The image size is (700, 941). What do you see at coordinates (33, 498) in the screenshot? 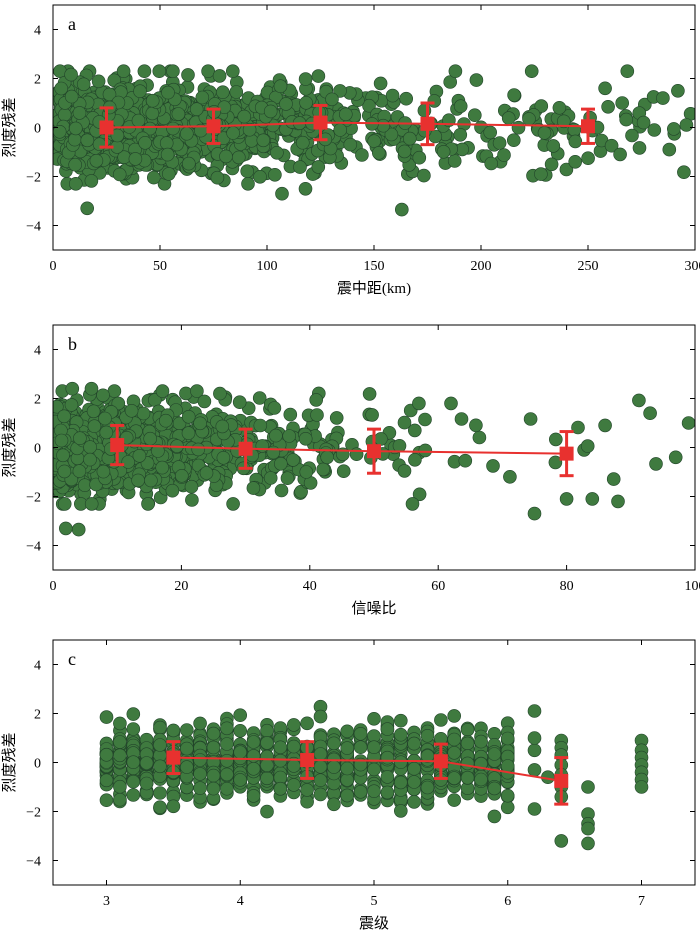
I see `y-tick-label: −2` at bounding box center [33, 498].